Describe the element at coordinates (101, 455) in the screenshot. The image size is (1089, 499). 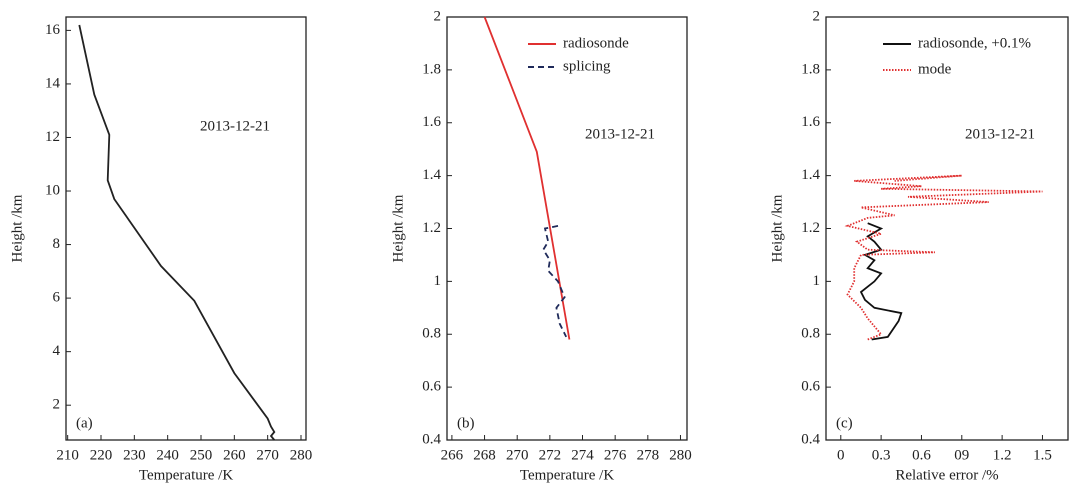
I see `x-tick-label: 220` at that location.